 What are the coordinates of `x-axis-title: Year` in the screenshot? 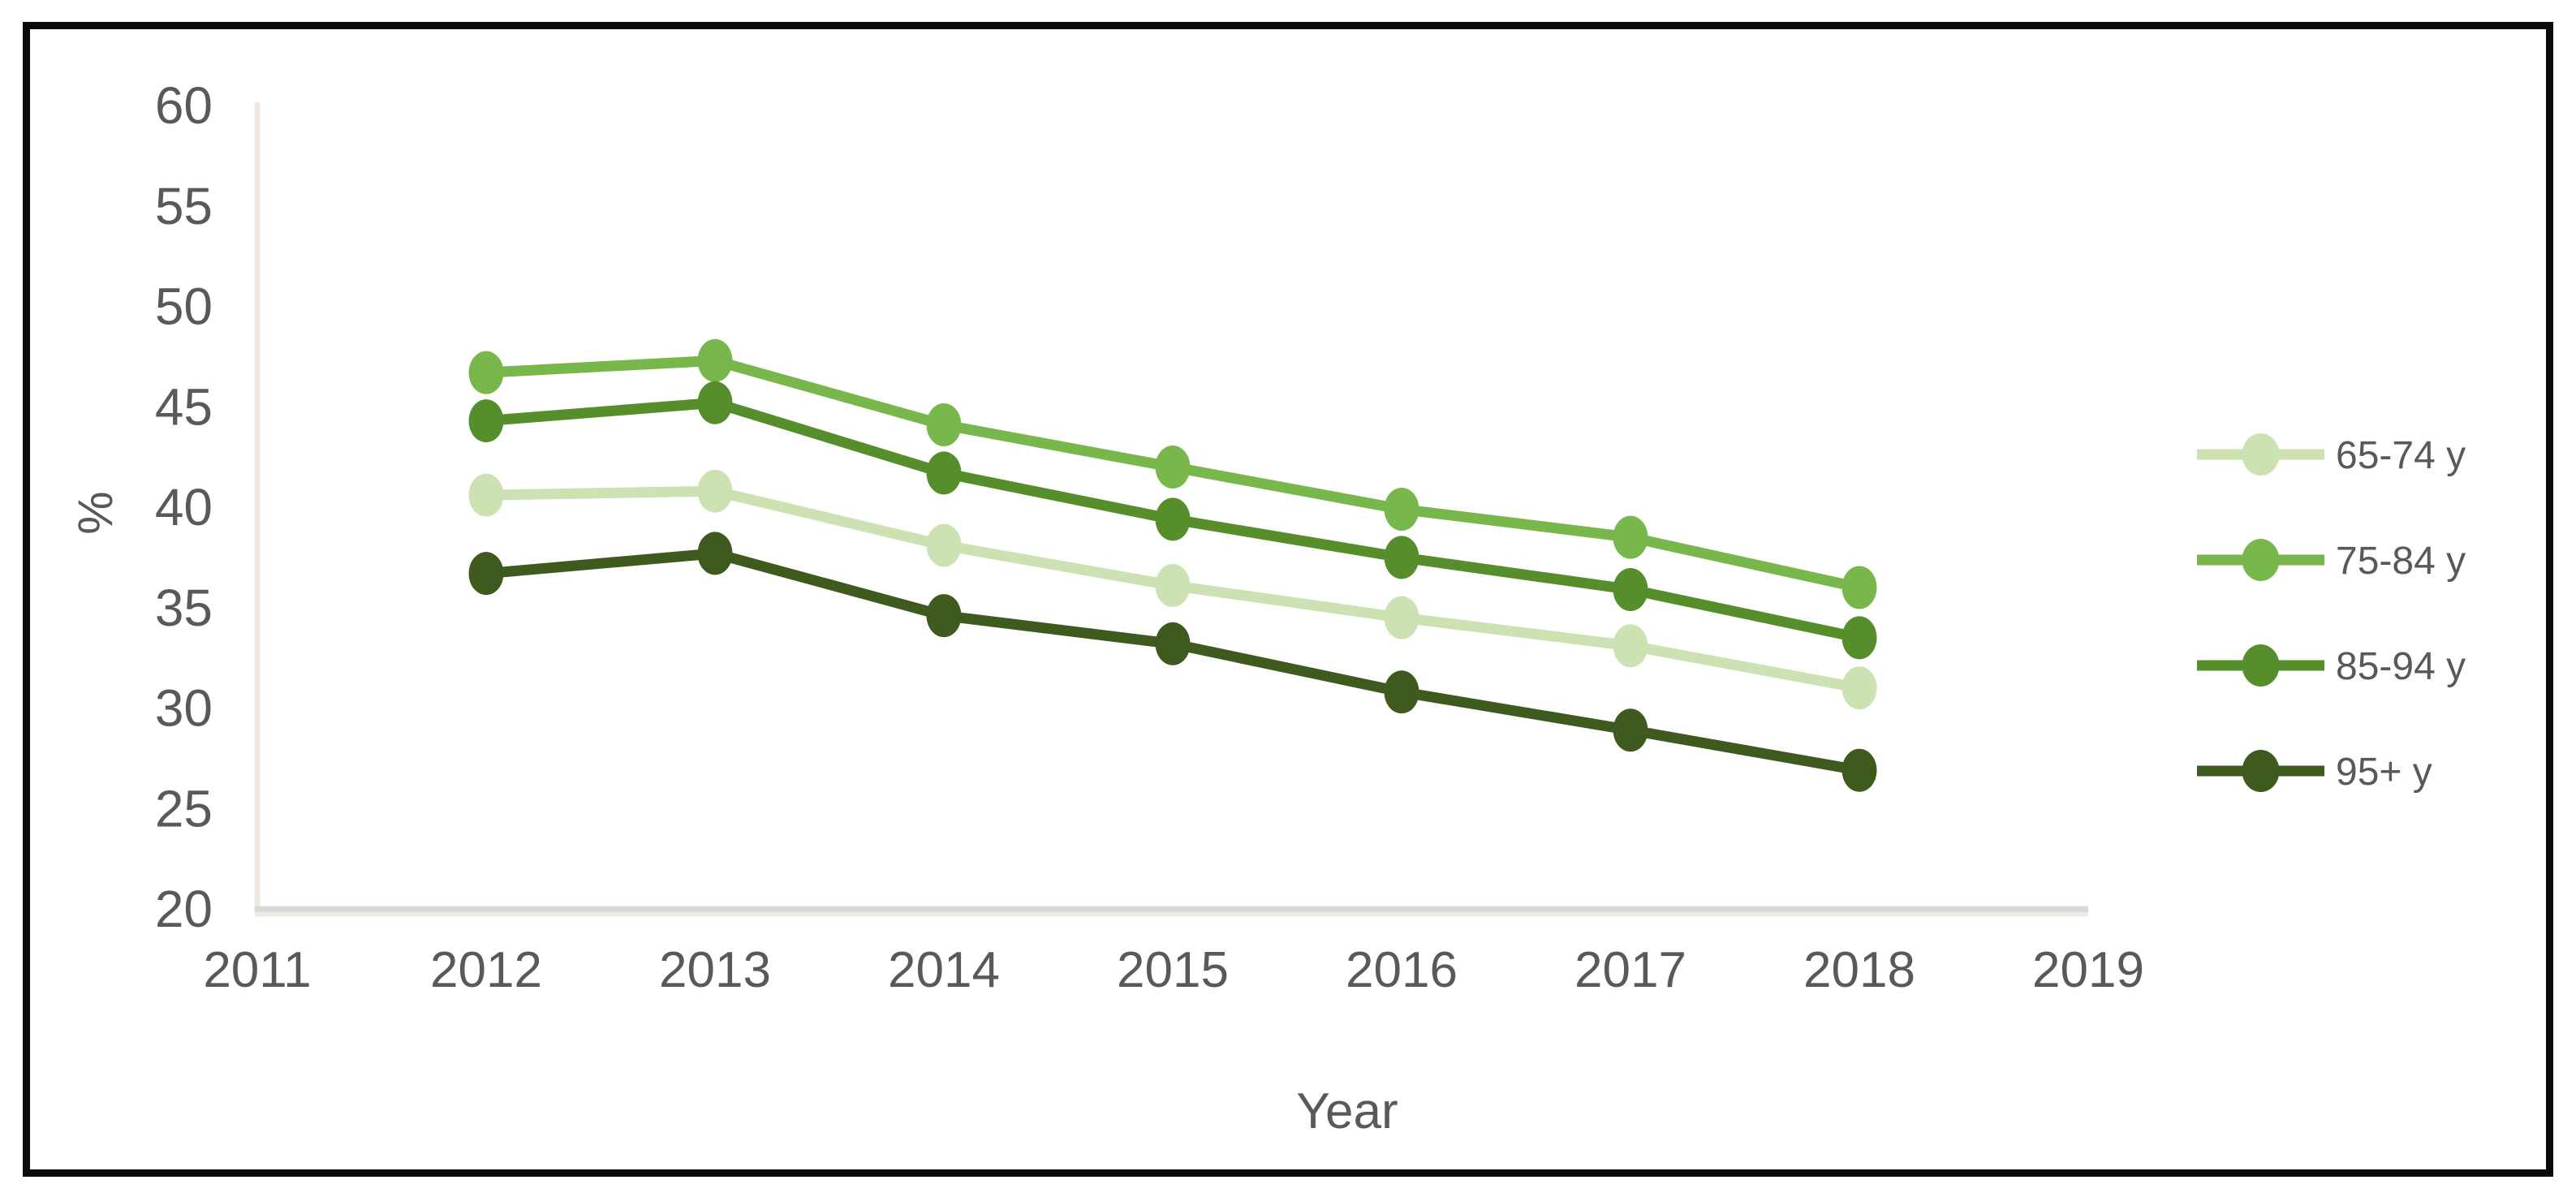 It's located at (1347, 1111).